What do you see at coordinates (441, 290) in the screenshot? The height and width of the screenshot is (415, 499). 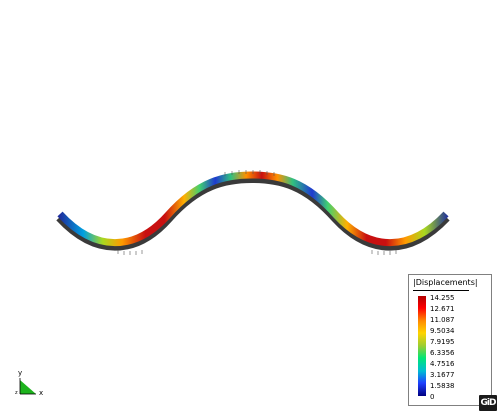 I see `legend-title-underline` at bounding box center [441, 290].